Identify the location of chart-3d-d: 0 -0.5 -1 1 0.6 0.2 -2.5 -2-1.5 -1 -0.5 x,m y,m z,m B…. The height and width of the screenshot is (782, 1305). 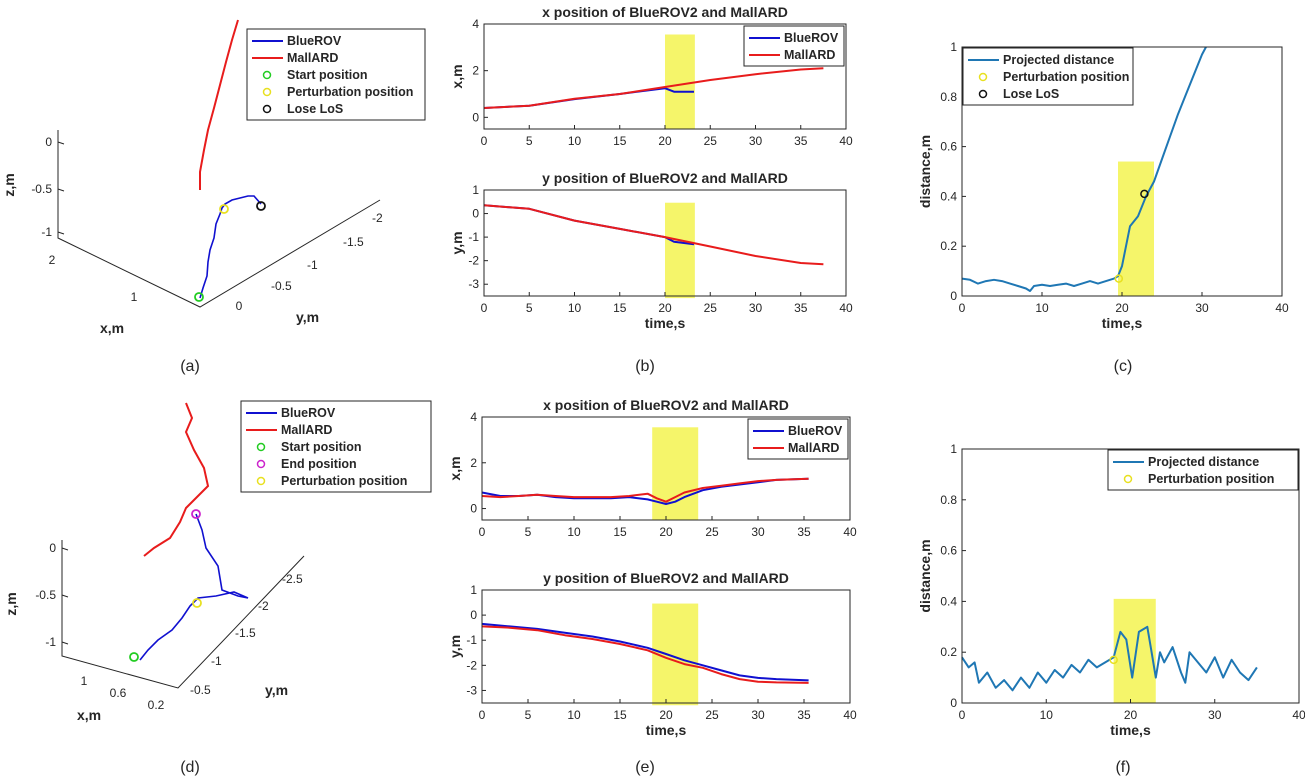
(217, 561).